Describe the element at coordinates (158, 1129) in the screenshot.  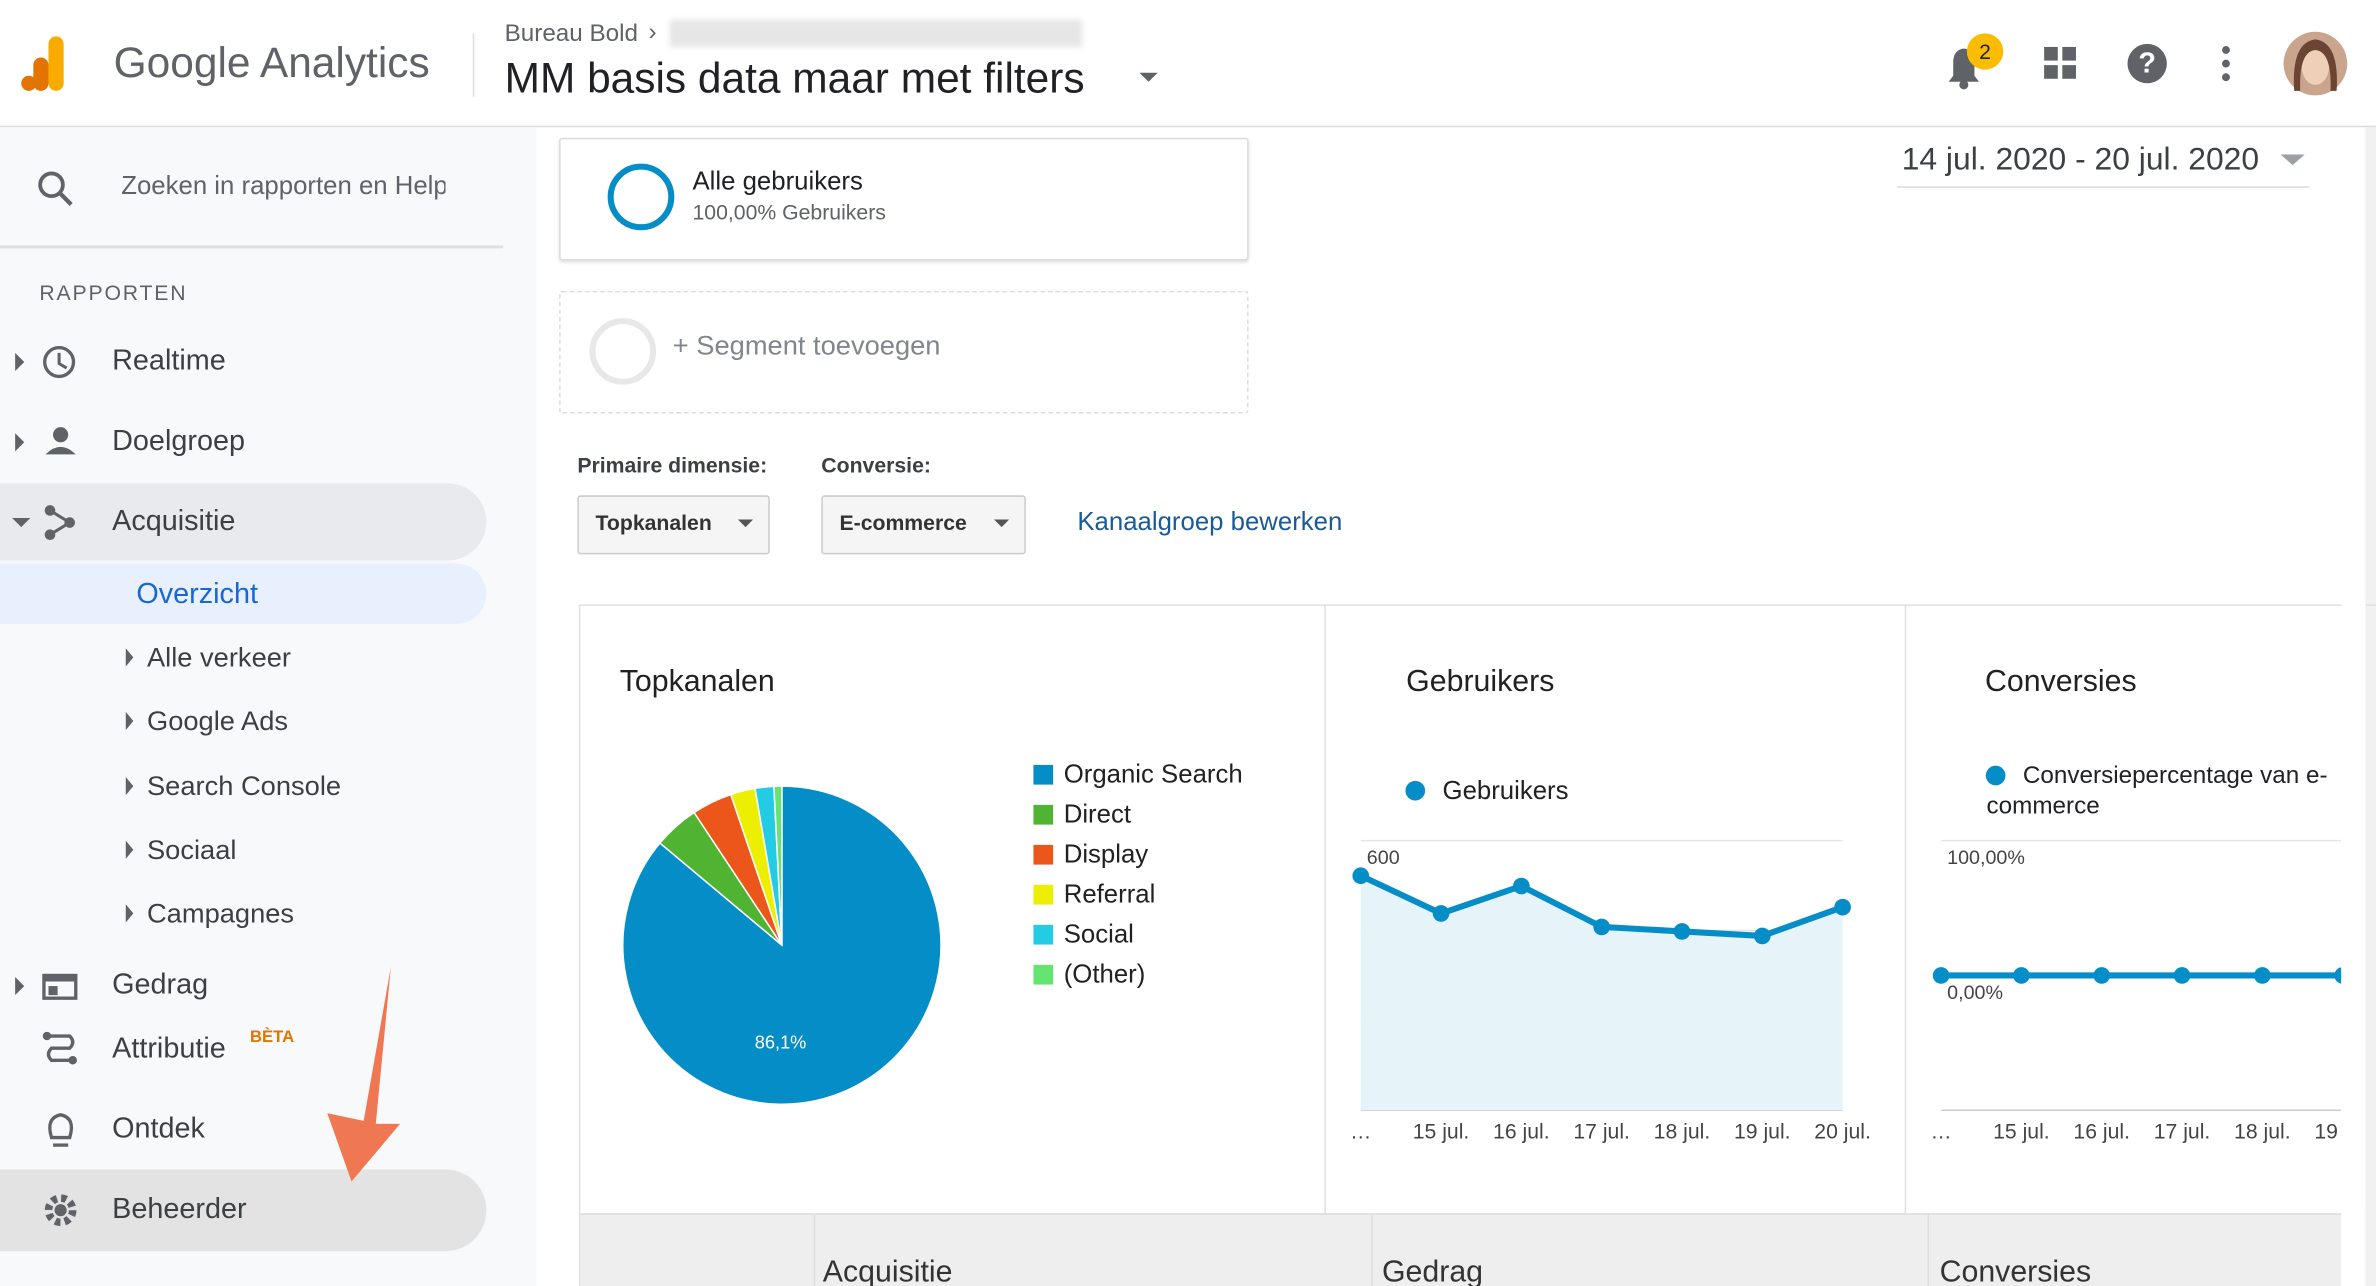
I see `nav-item: Ontdek` at that location.